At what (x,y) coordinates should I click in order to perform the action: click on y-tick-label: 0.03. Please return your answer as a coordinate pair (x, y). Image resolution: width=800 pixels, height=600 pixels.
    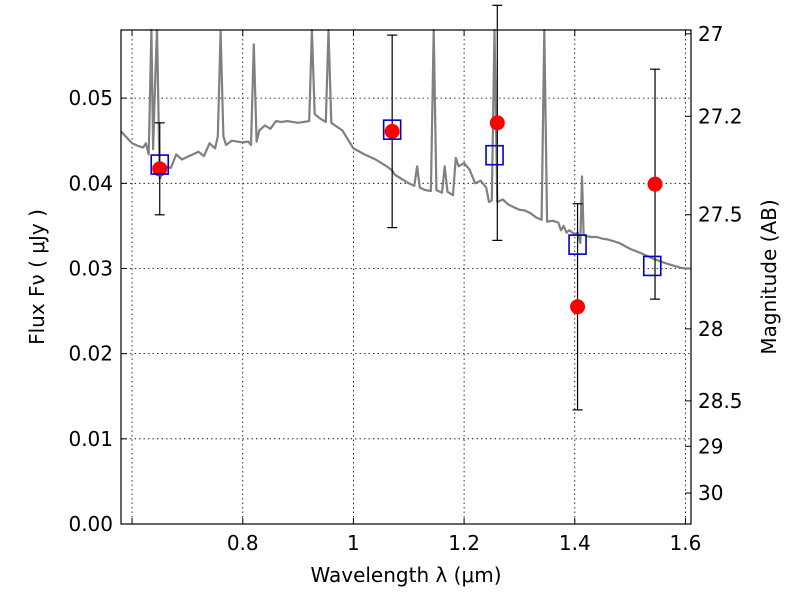
    Looking at the image, I should click on (90, 268).